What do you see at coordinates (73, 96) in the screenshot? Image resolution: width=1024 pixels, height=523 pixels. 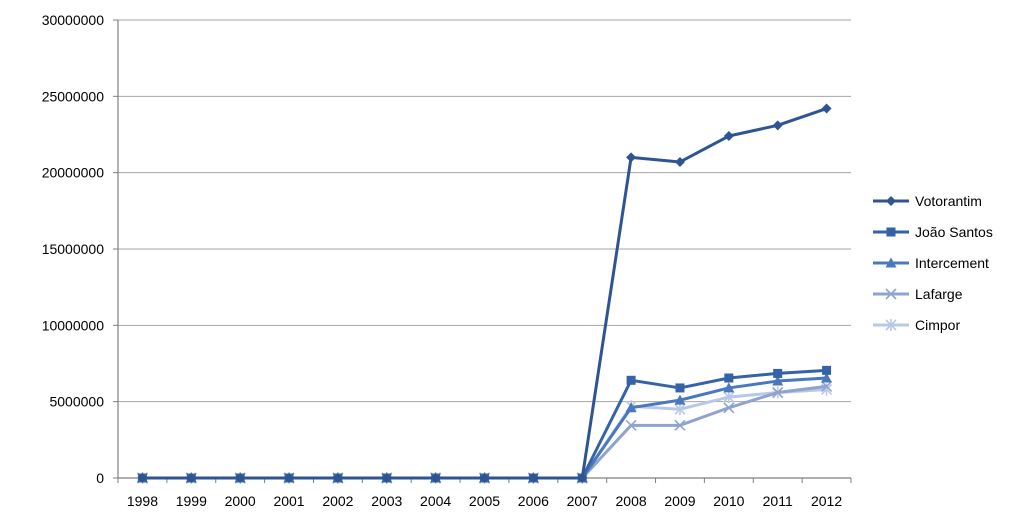 I see `y-tick-label: 25000000` at bounding box center [73, 96].